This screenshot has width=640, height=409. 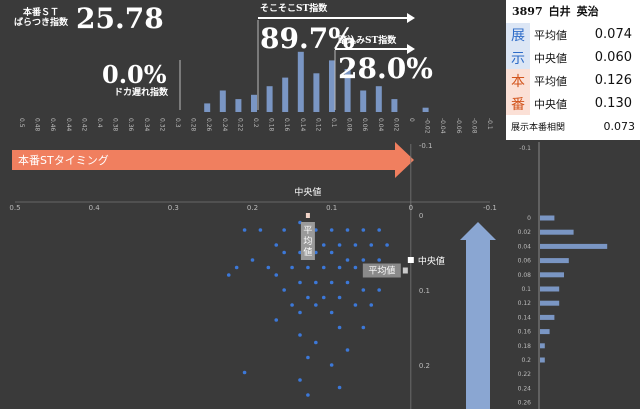 I want to click on scatter-y-tick: 0.2, so click(x=424, y=366).